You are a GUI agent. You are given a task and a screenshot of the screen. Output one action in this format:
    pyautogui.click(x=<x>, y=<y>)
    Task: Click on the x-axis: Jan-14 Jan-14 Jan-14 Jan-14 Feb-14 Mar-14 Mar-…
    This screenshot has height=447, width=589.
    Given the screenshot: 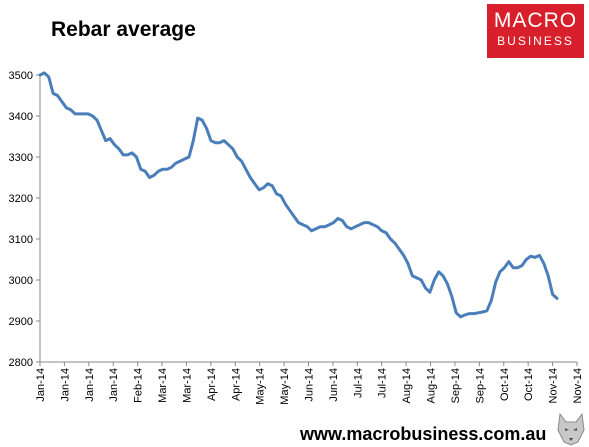 What is the action you would take?
    pyautogui.click(x=309, y=383)
    